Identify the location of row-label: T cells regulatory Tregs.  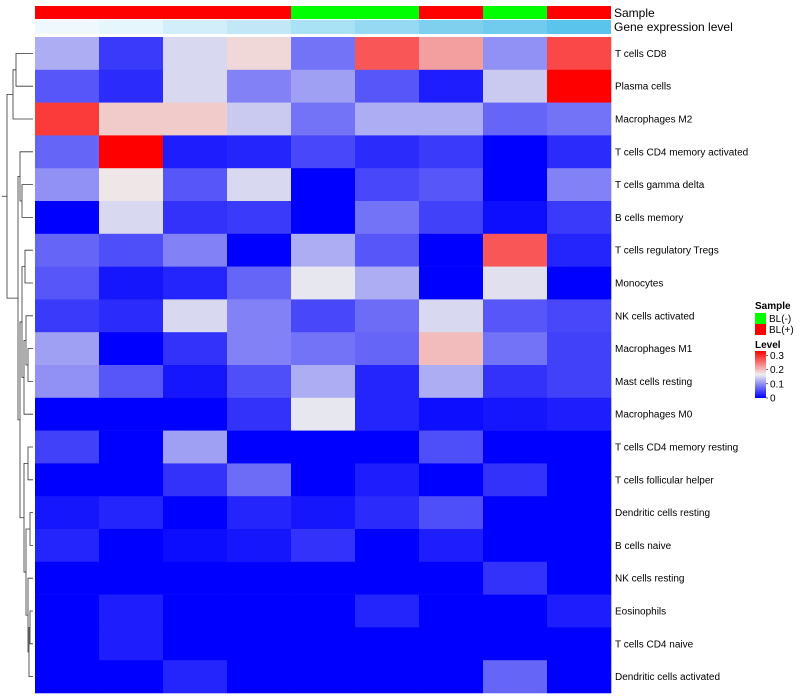
(667, 251).